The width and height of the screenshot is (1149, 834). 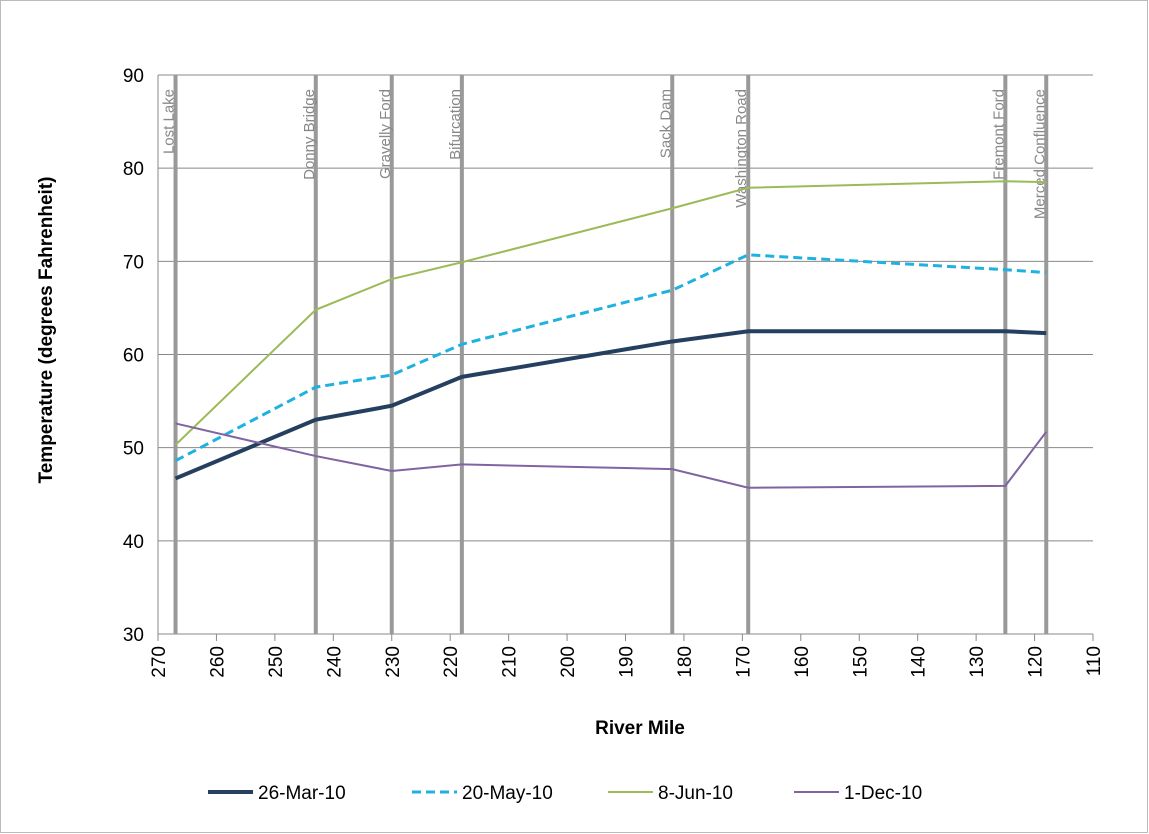 What do you see at coordinates (169, 121) in the screenshot?
I see `site-label: Lost Lake` at bounding box center [169, 121].